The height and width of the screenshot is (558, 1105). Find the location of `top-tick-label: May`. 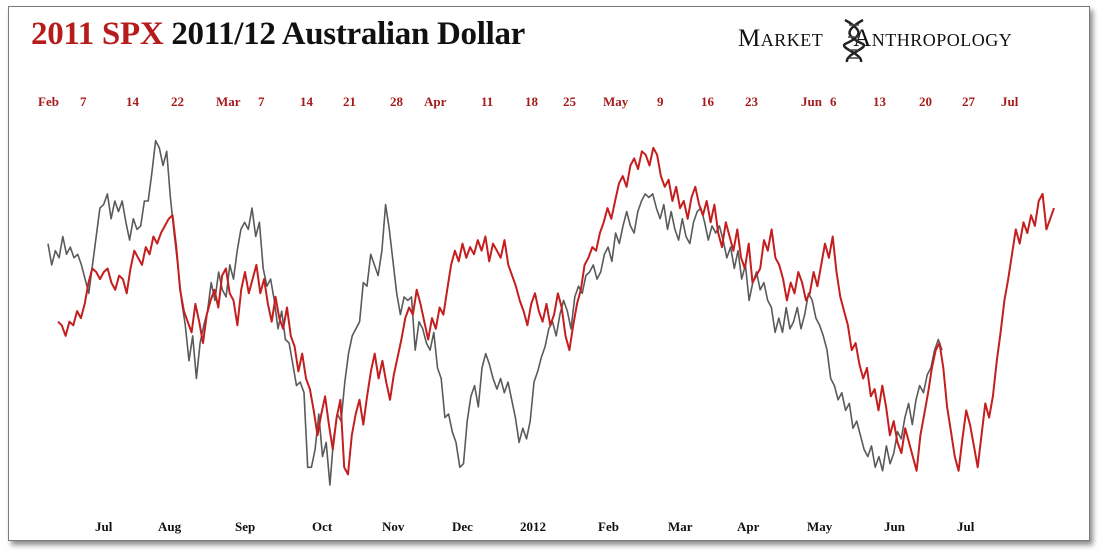

top-tick-label: May is located at coordinates (616, 101).